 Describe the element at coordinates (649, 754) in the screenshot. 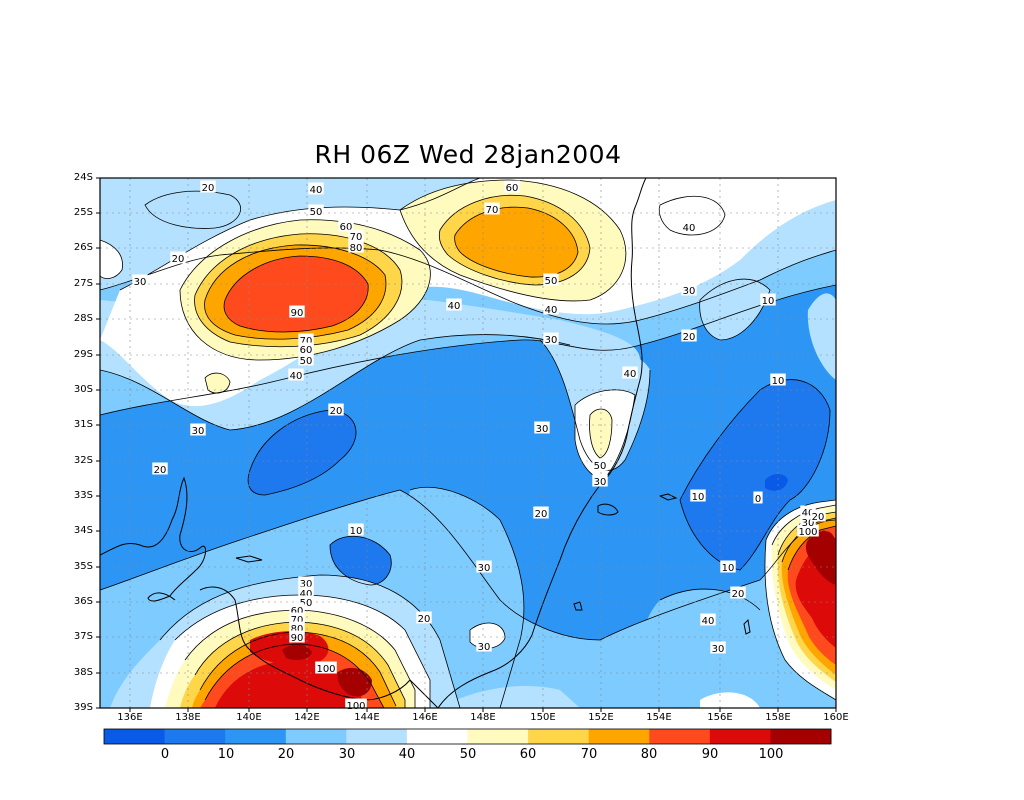

I see `colorbar-label: 80` at that location.